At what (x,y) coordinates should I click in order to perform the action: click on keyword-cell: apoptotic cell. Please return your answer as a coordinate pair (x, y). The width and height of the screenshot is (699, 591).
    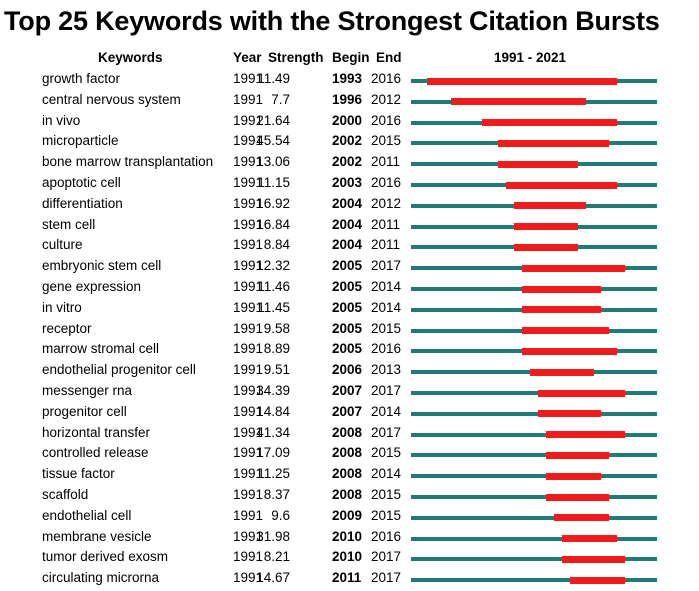
    Looking at the image, I should click on (81, 182).